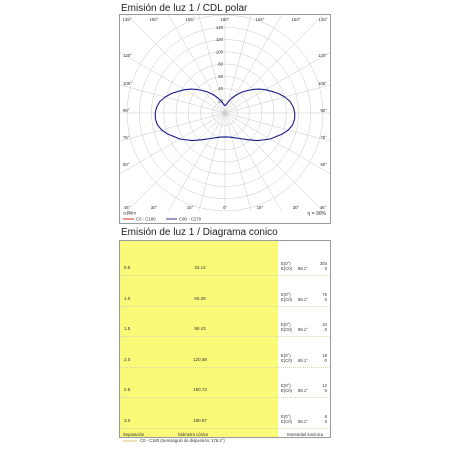  Describe the element at coordinates (126, 137) in the screenshot. I see `polar-angle-label-left: 75°` at that location.